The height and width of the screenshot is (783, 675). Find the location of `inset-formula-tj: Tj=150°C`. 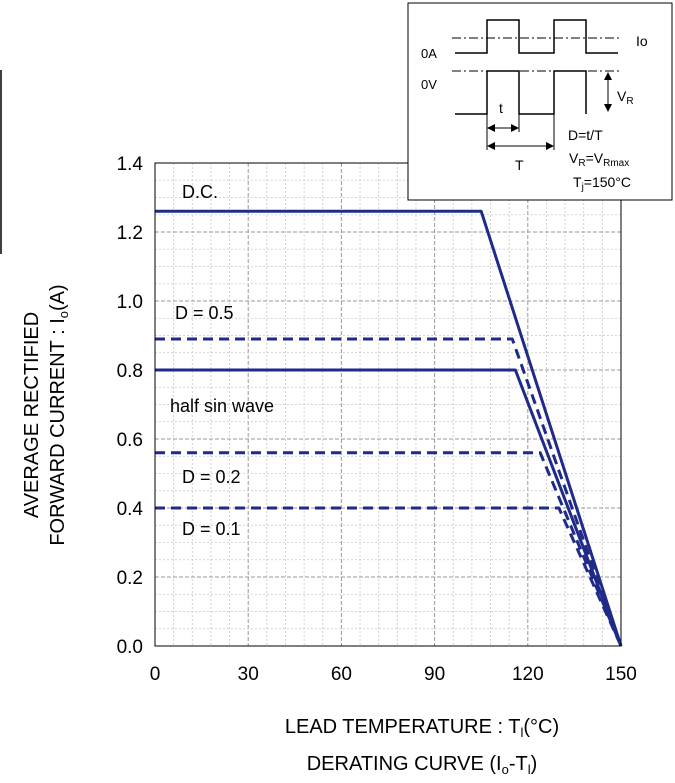

inset-formula-tj: Tj=150°C is located at coordinates (602, 183).